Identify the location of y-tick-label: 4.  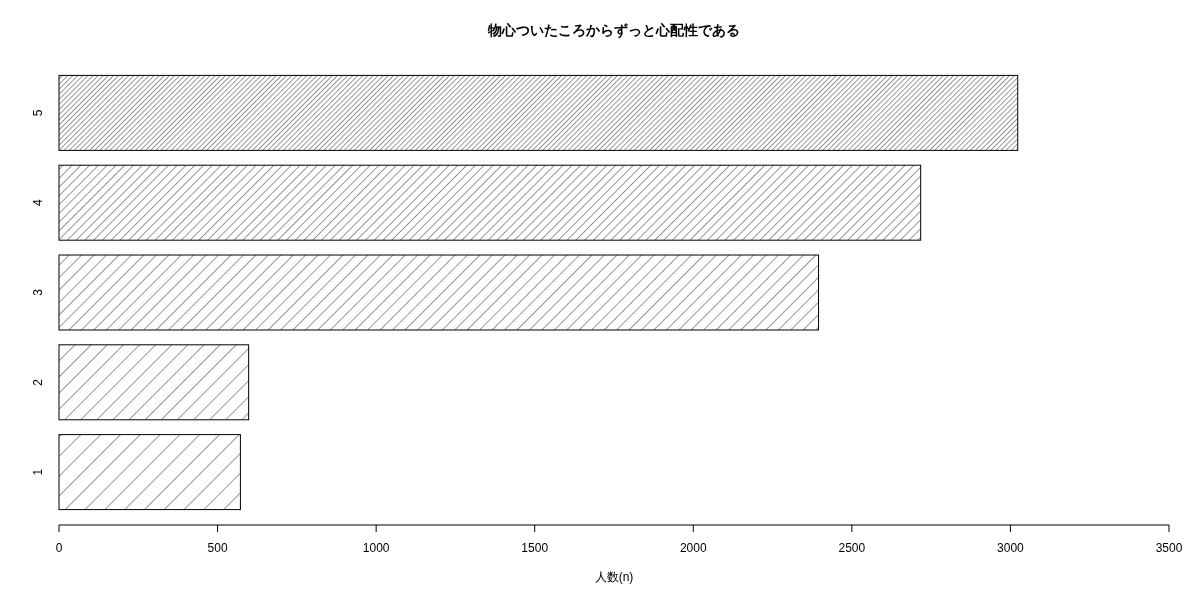
(38, 203).